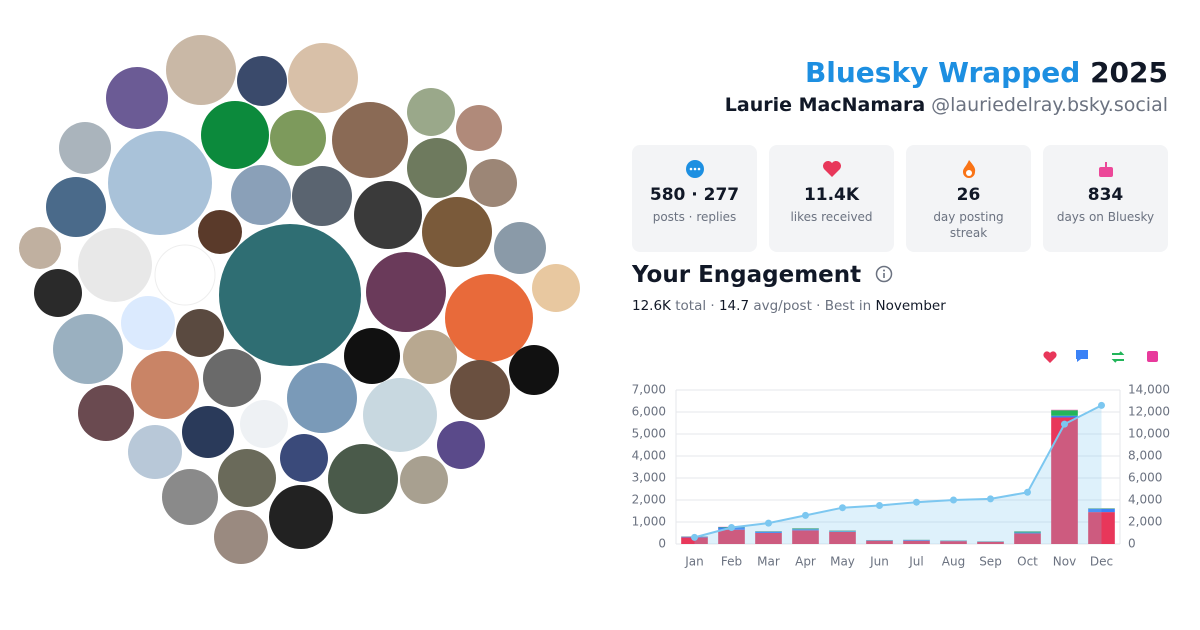 The width and height of the screenshot is (1200, 630). I want to click on section-title: Your Engagement, so click(762, 275).